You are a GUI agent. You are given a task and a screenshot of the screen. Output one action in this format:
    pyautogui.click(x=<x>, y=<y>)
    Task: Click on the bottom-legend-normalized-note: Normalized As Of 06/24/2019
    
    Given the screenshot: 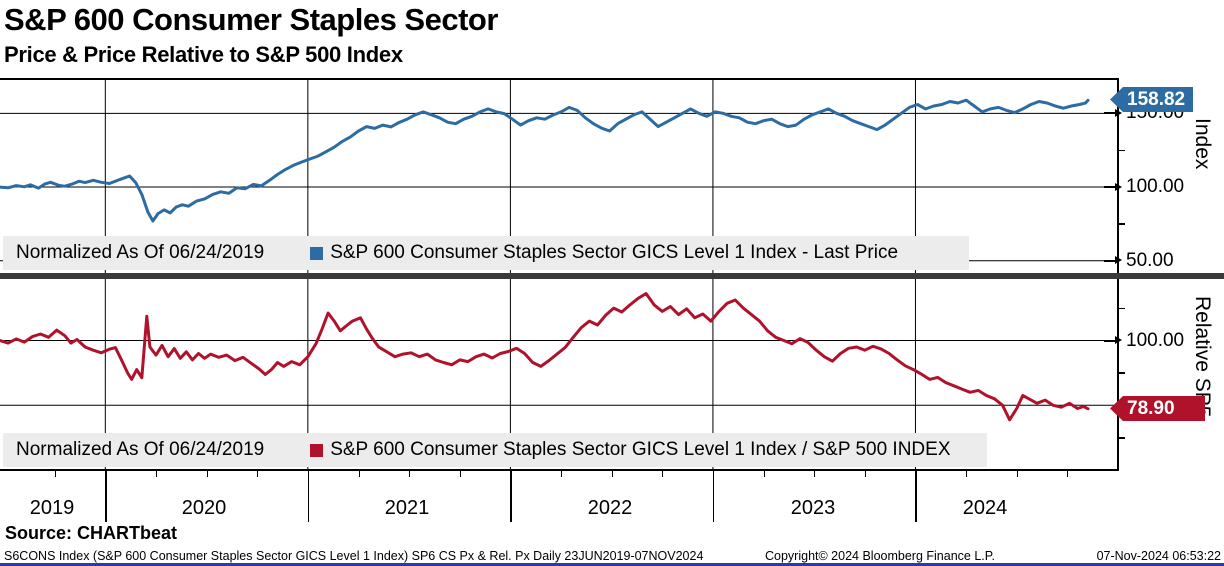 What is the action you would take?
    pyautogui.click(x=140, y=449)
    